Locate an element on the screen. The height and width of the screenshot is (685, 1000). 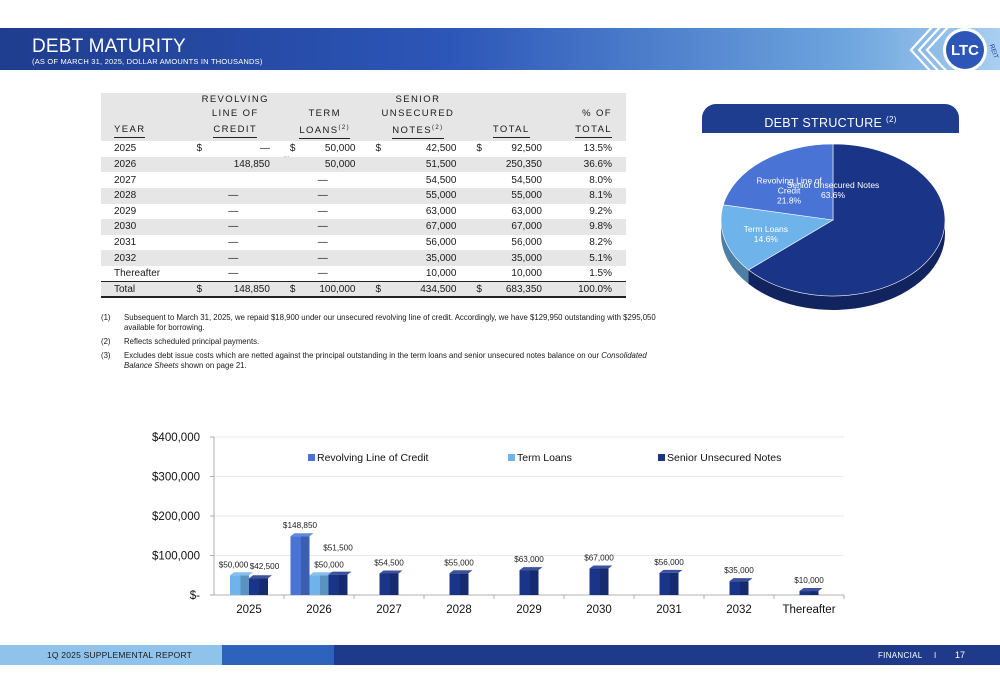
pct-cell: 8.1% is located at coordinates (589, 195).